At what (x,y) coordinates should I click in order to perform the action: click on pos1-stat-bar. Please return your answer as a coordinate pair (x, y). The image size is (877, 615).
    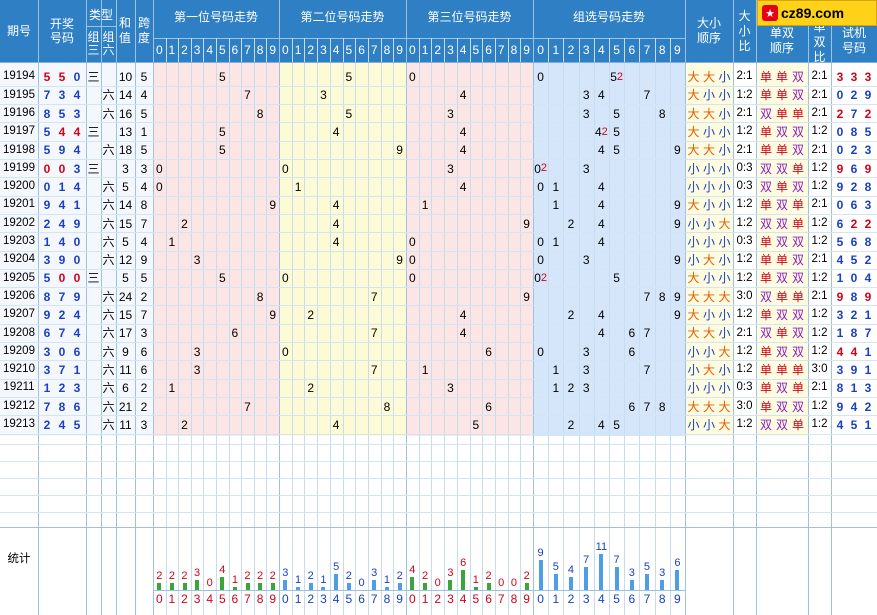
    Looking at the image, I should click on (159, 586).